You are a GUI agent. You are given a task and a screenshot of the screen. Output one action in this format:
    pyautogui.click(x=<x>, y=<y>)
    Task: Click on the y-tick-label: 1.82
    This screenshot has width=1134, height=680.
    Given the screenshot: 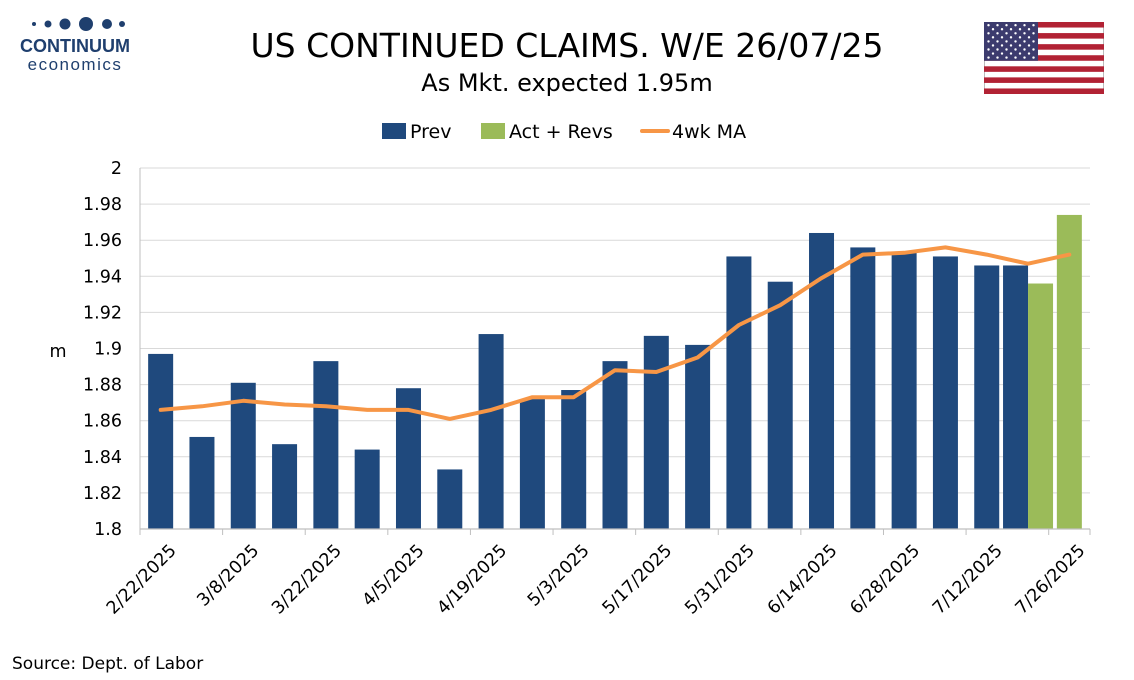 What is the action you would take?
    pyautogui.click(x=102, y=494)
    